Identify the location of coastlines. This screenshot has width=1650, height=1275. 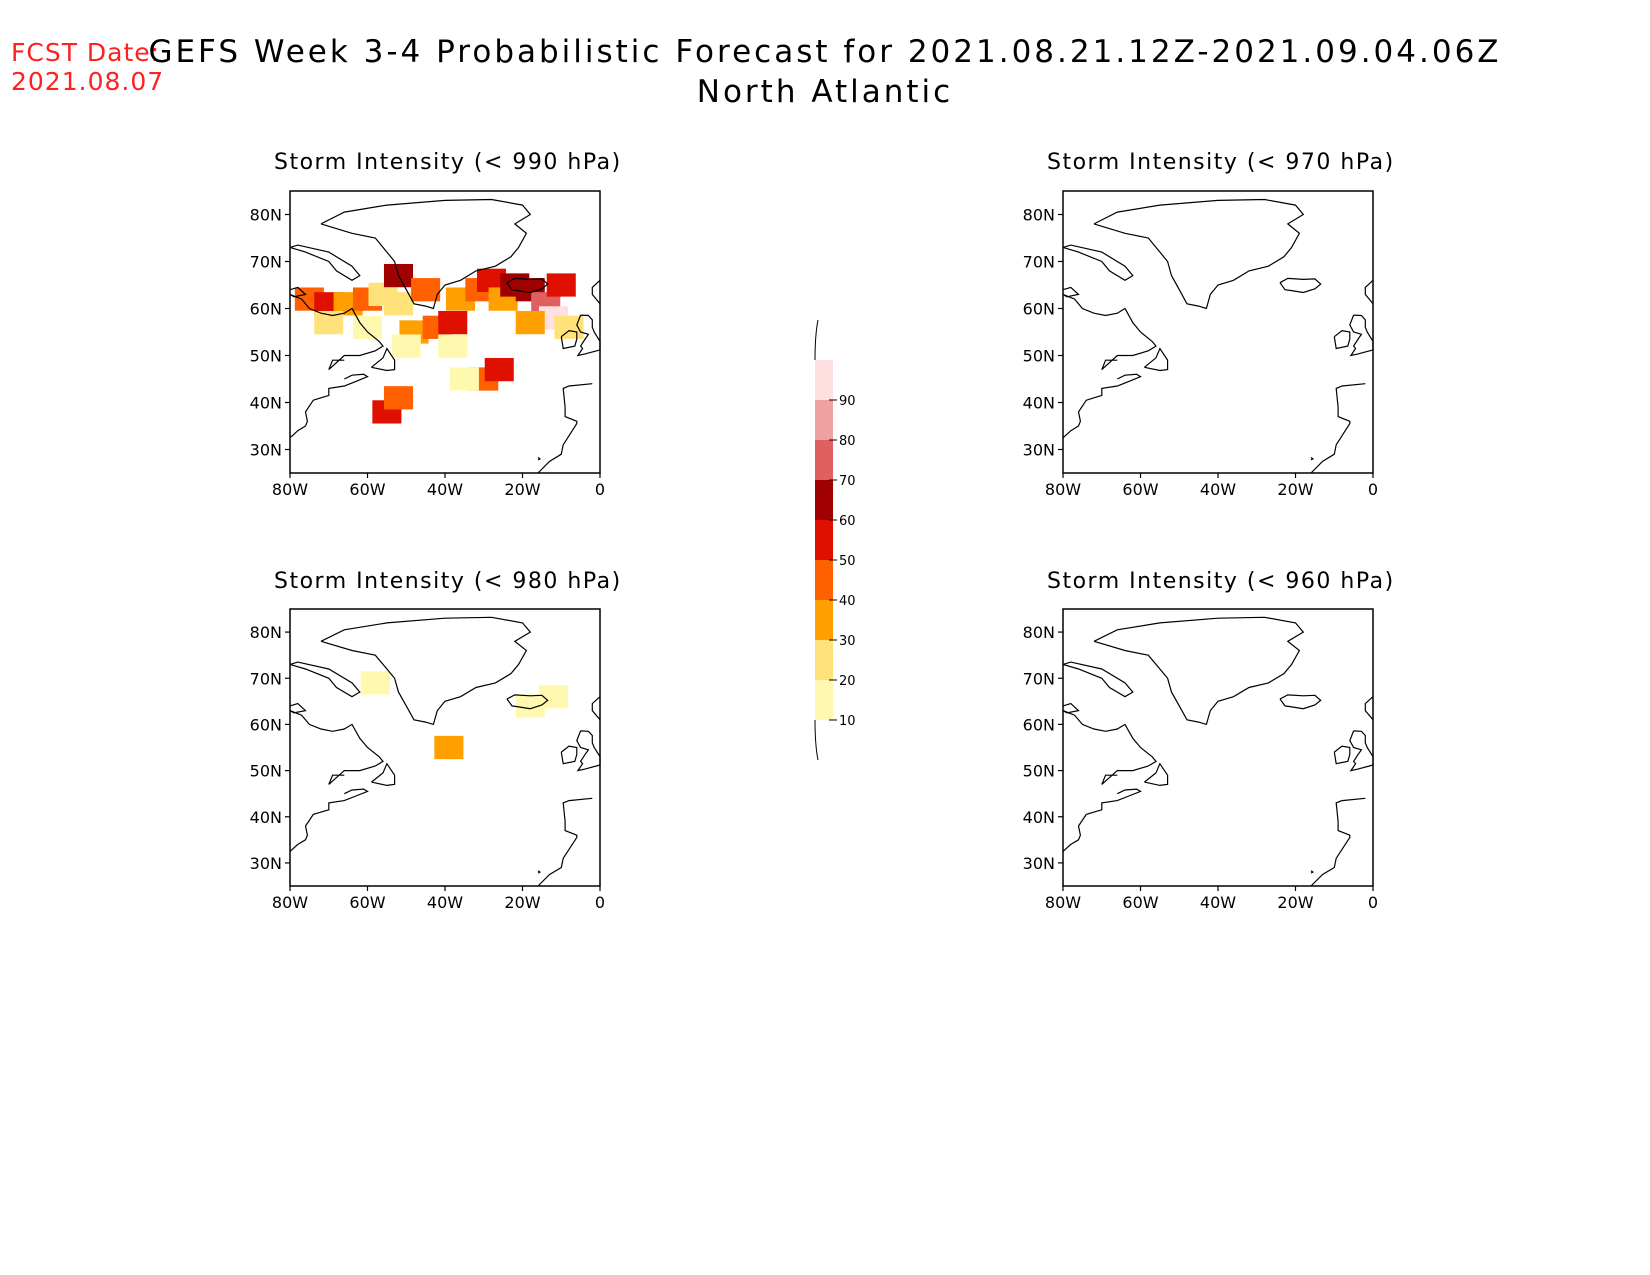
(445, 336).